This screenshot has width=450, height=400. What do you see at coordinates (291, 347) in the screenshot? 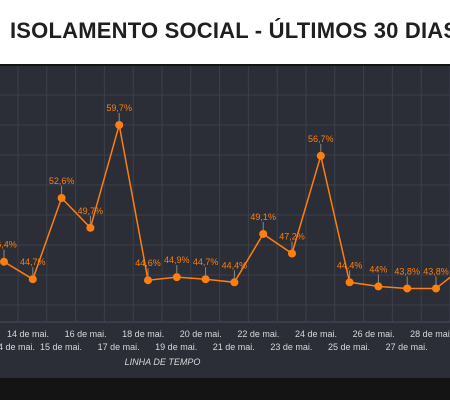
I see `x-tick-label: 23 de mai.` at bounding box center [291, 347].